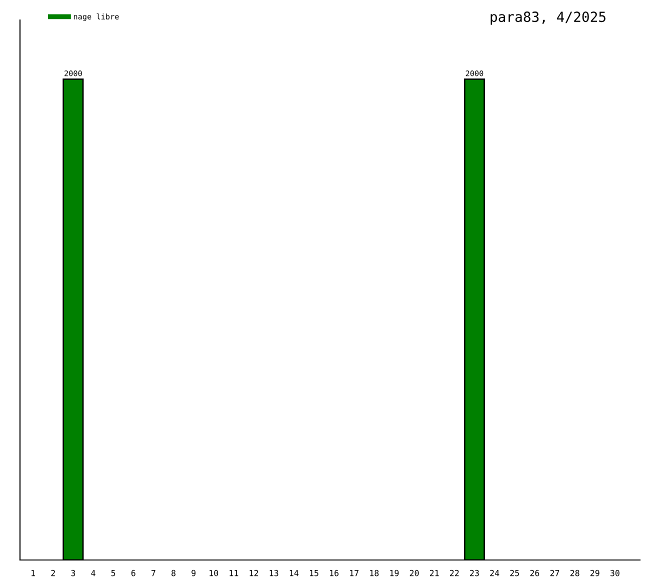 This screenshot has height=580, width=660. Describe the element at coordinates (495, 573) in the screenshot. I see `x-tick-label: 24` at that location.